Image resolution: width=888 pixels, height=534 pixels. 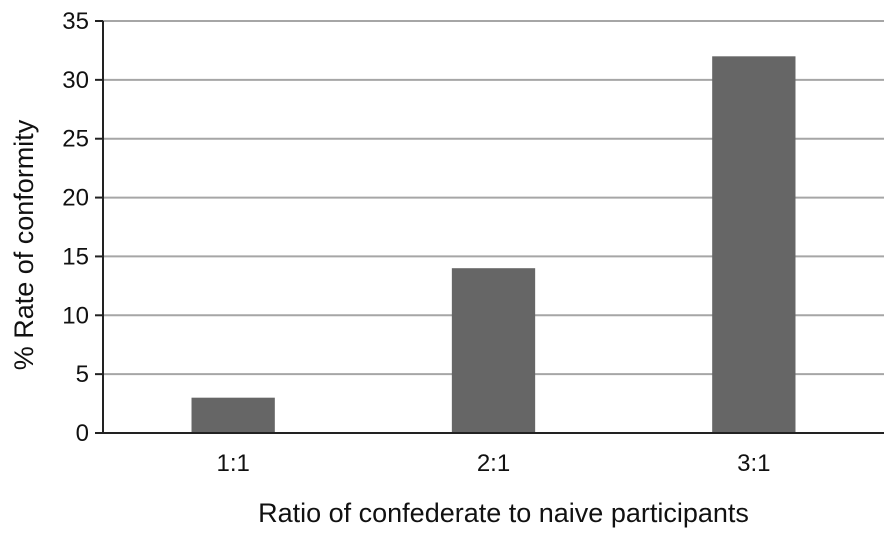 I want to click on x-tick-label: 2:1, so click(x=493, y=463).